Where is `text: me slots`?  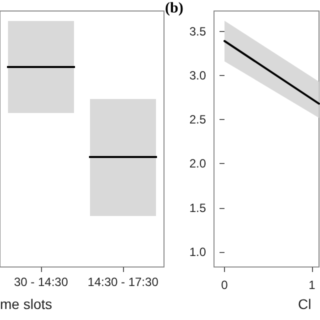
text: me slots is located at coordinates (26, 304).